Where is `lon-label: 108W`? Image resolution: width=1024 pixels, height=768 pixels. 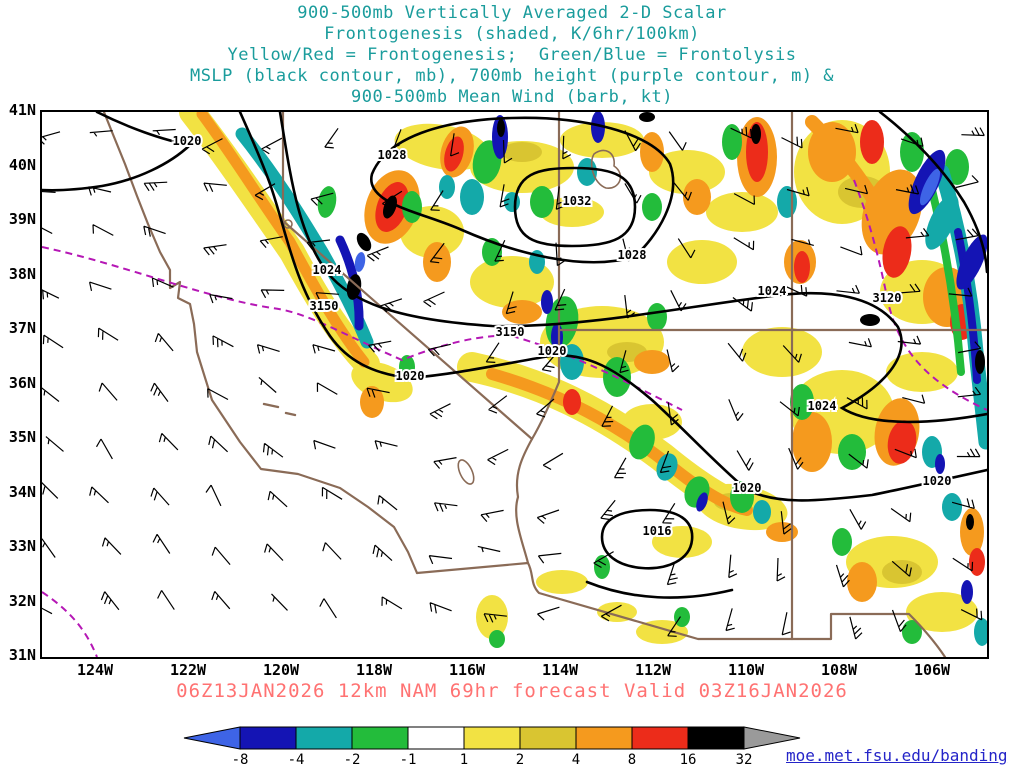
lon-label: 108W is located at coordinates (839, 670).